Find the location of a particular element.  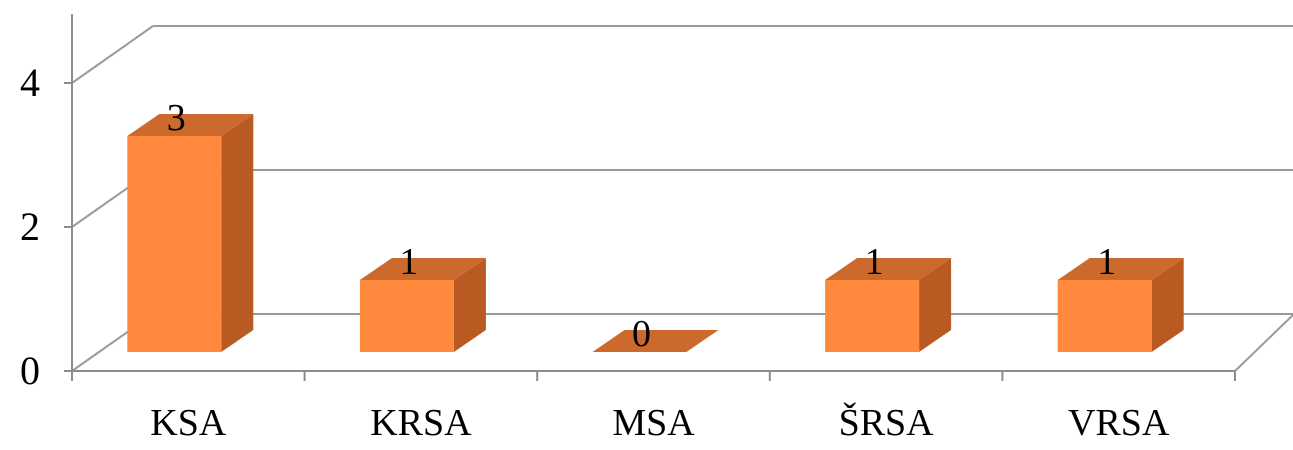

bar-side-VRSA is located at coordinates (1167, 305).